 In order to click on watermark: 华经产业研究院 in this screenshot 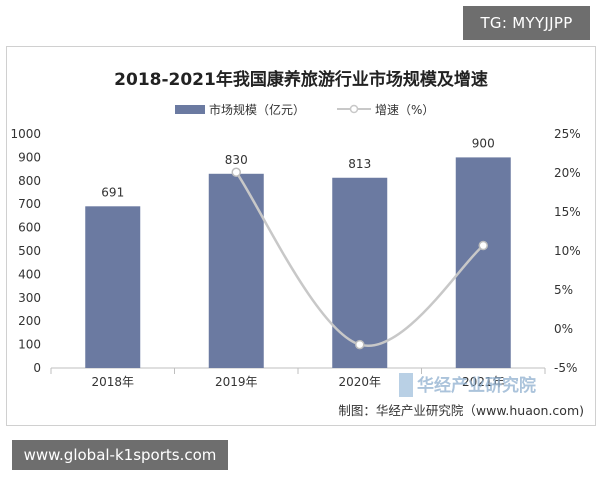, I will do `click(467, 385)`.